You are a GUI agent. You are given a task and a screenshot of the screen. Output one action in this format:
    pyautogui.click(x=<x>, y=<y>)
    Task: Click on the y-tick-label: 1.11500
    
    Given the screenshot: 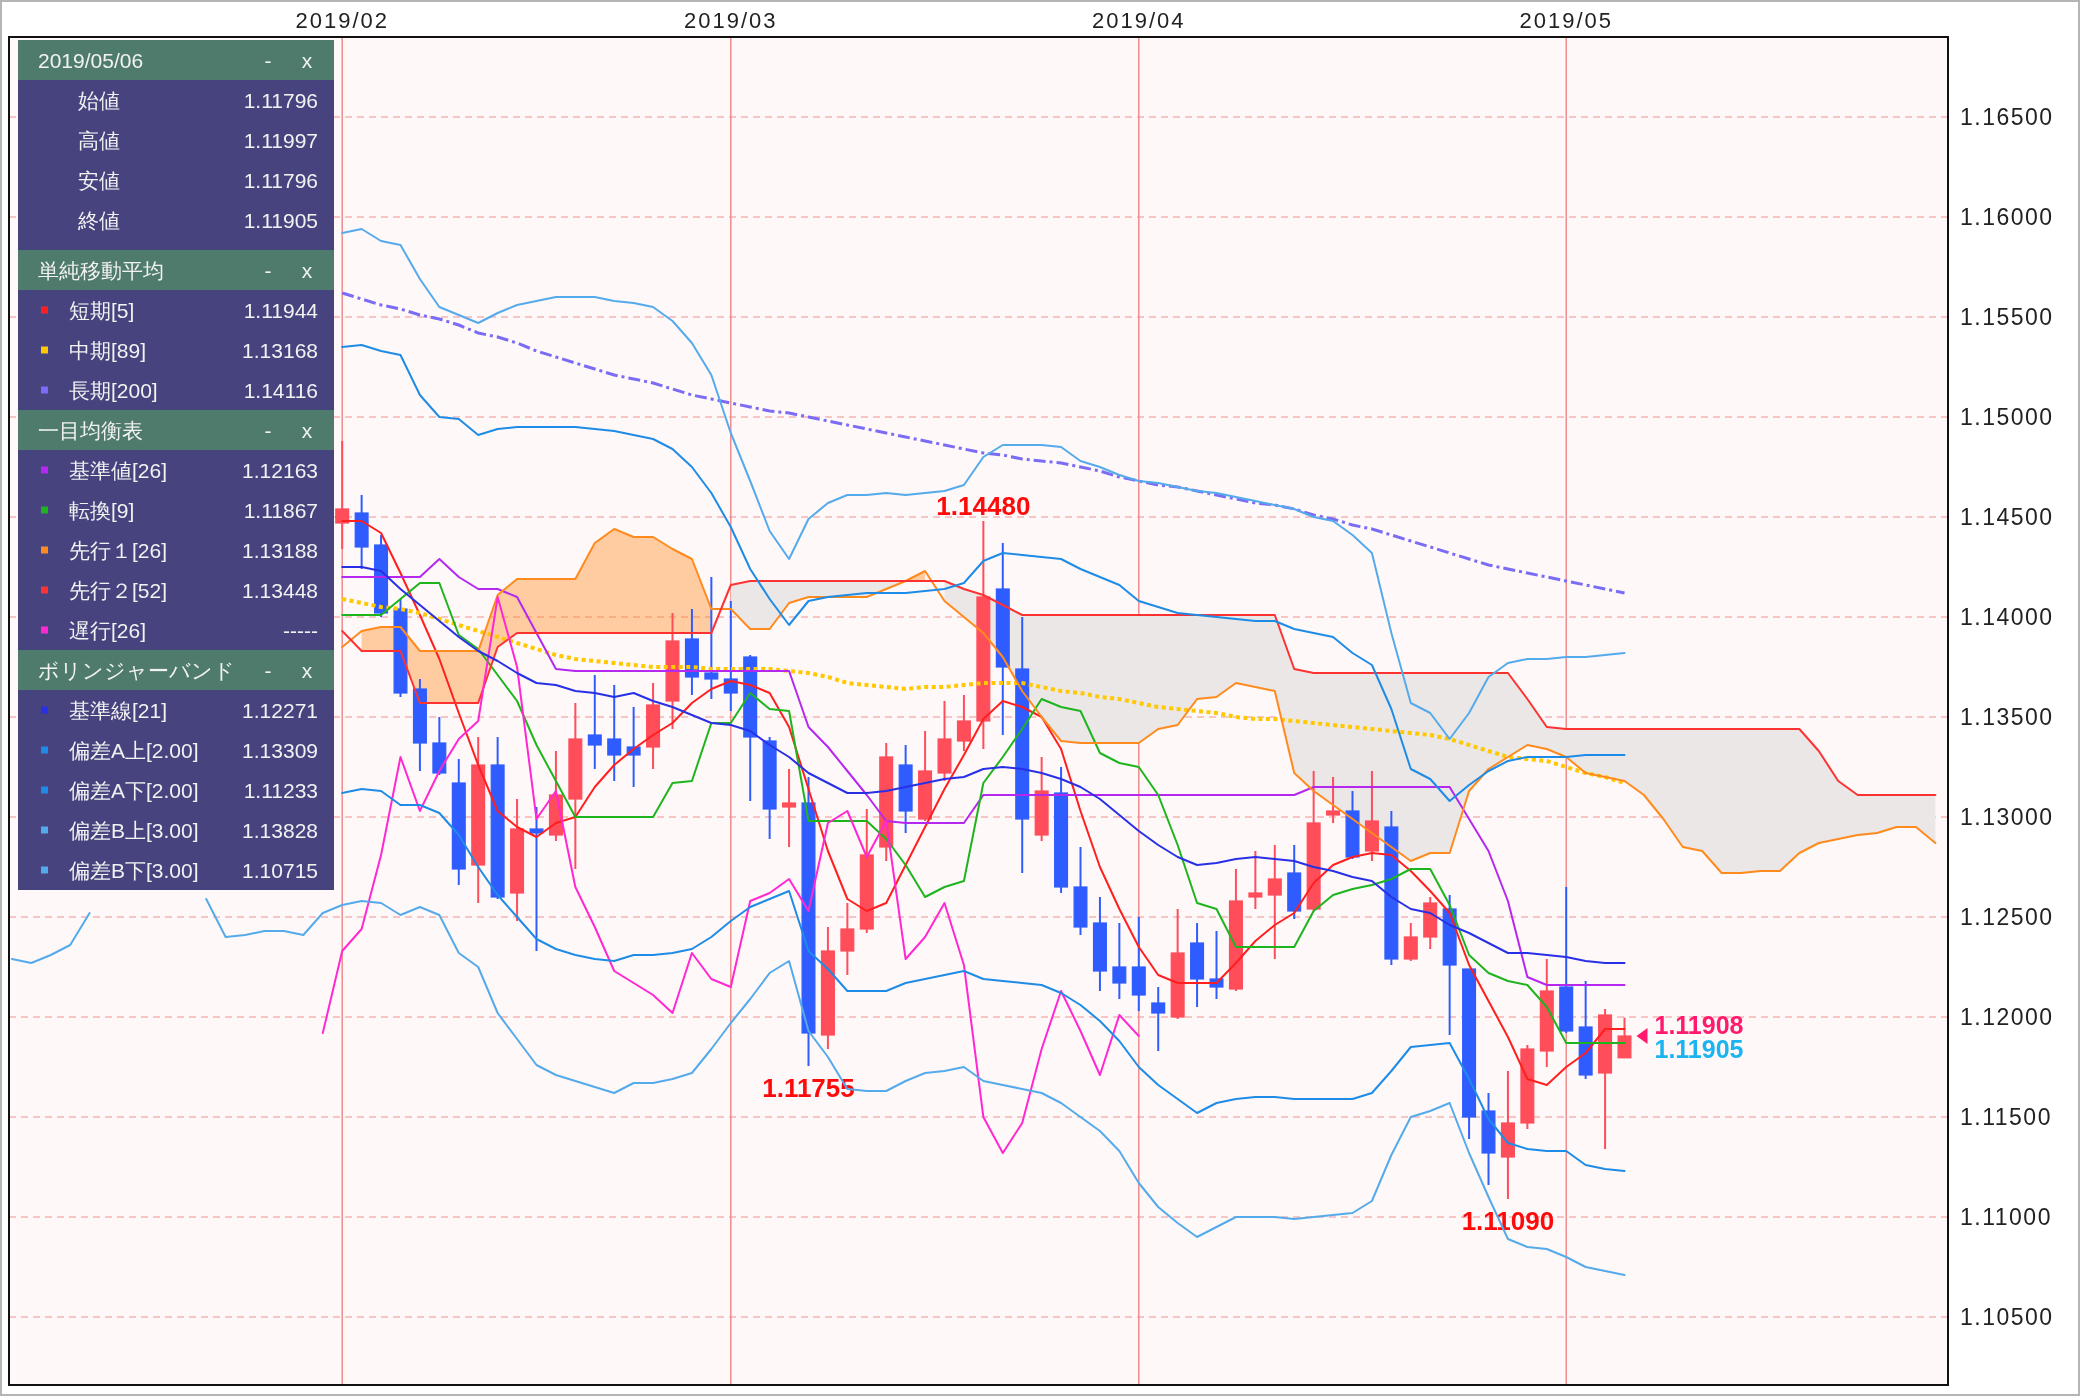 What is the action you would take?
    pyautogui.click(x=2006, y=1117)
    